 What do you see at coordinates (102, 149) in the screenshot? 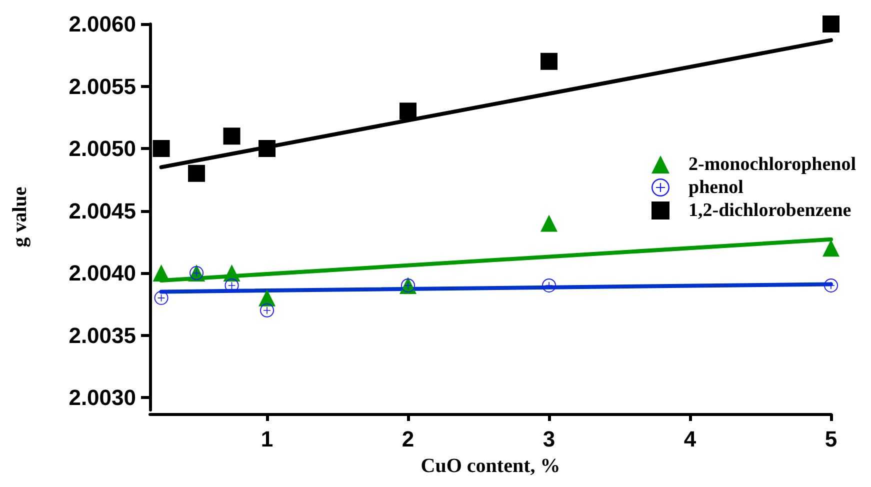
I see `y-tick-label: 2.0050` at bounding box center [102, 149].